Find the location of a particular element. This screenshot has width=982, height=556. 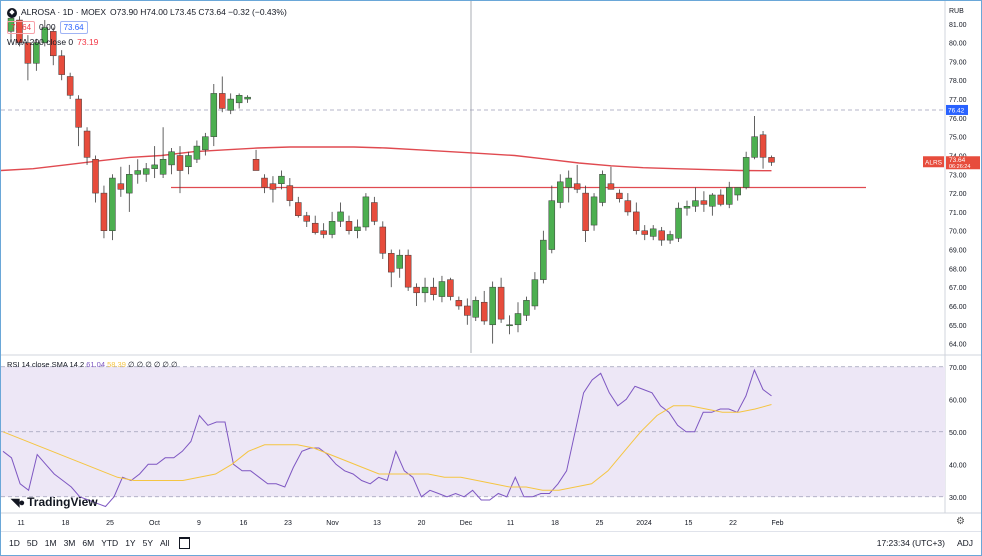

rsi-sma-line is located at coordinates (387, 447).